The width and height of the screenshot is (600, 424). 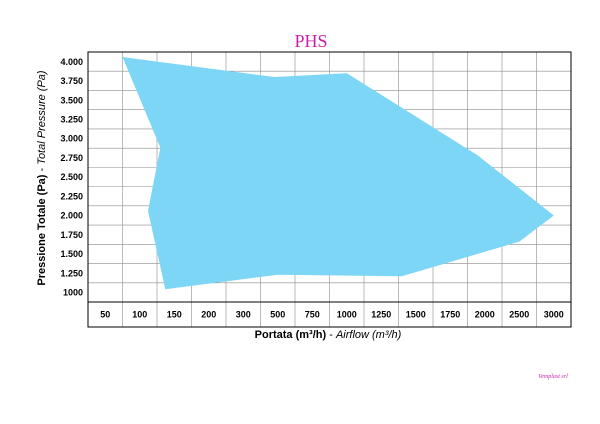 What do you see at coordinates (174, 315) in the screenshot?
I see `x-tick-label: 150` at bounding box center [174, 315].